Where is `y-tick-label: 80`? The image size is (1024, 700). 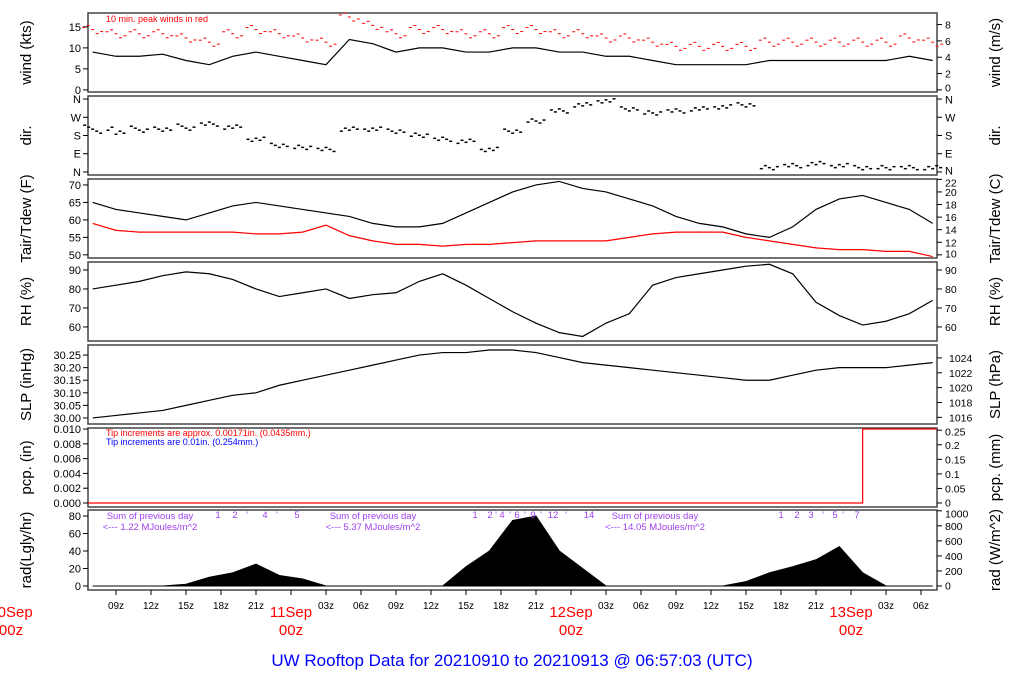 y-tick-label: 80 is located at coordinates (75, 290).